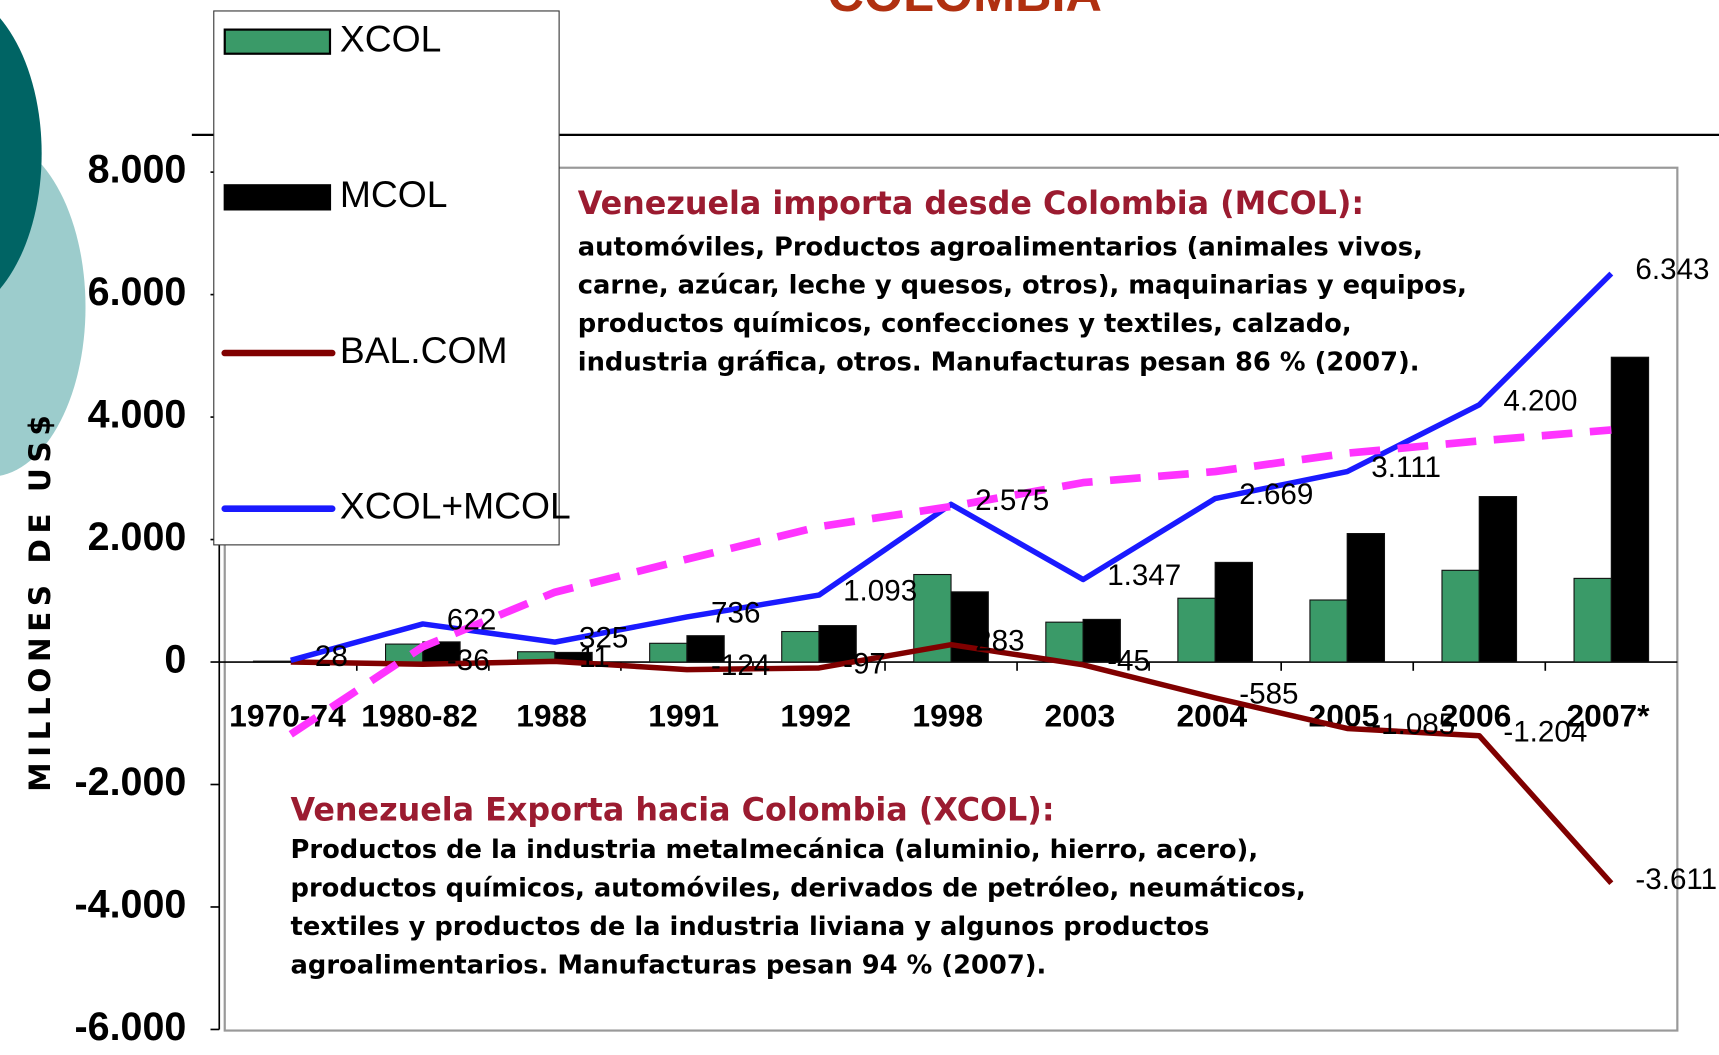 The image size is (1719, 1055). I want to click on data-label: -1.085, so click(1413, 724).